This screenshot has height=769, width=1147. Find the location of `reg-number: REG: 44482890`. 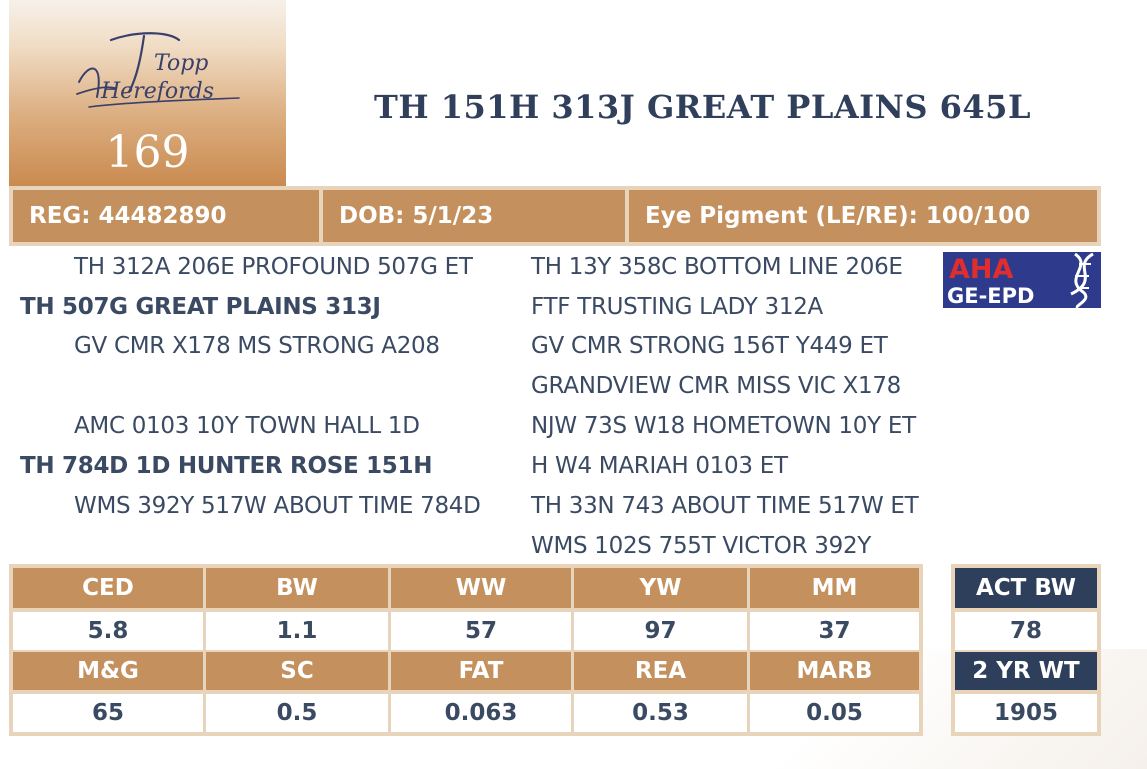

reg-number: REG: 44482890 is located at coordinates (128, 216).